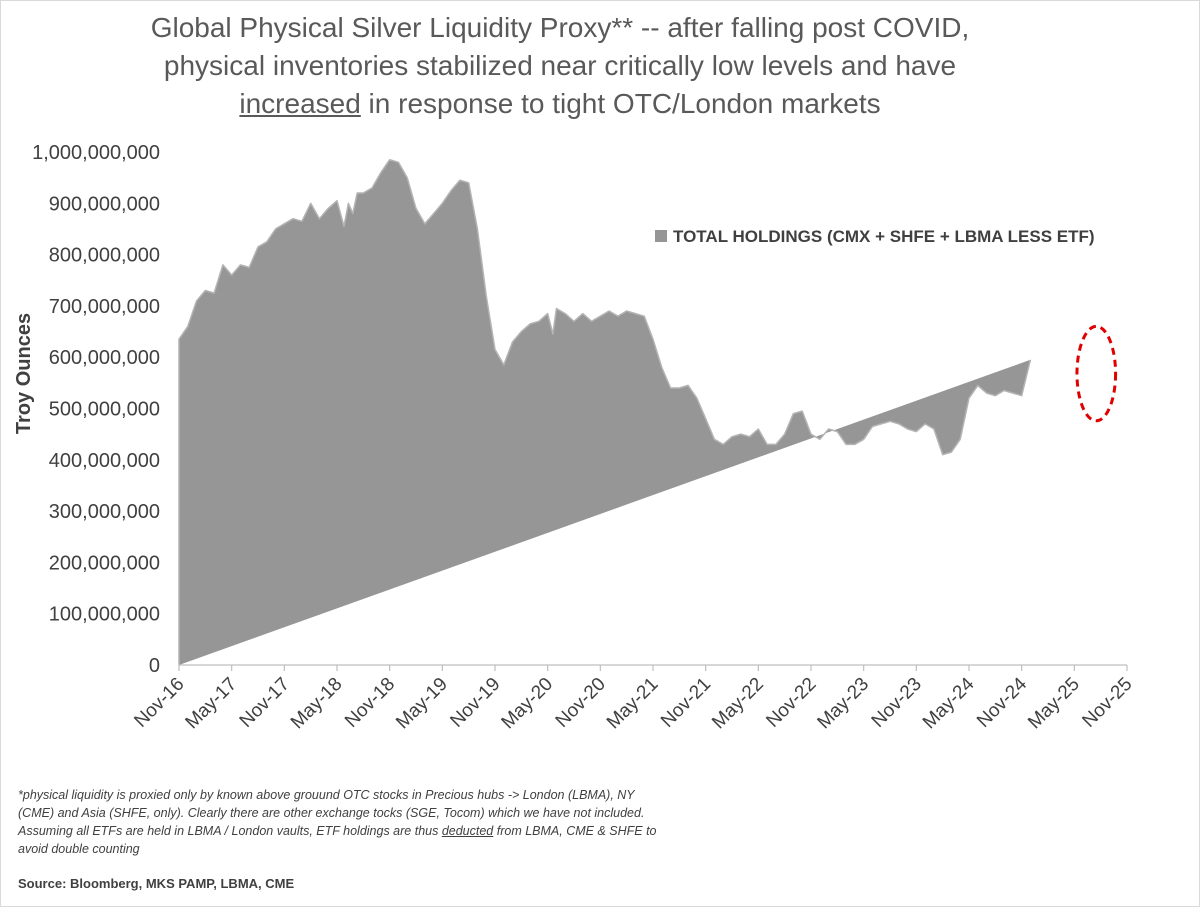  Describe the element at coordinates (661, 236) in the screenshot. I see `legend-swatch` at that location.